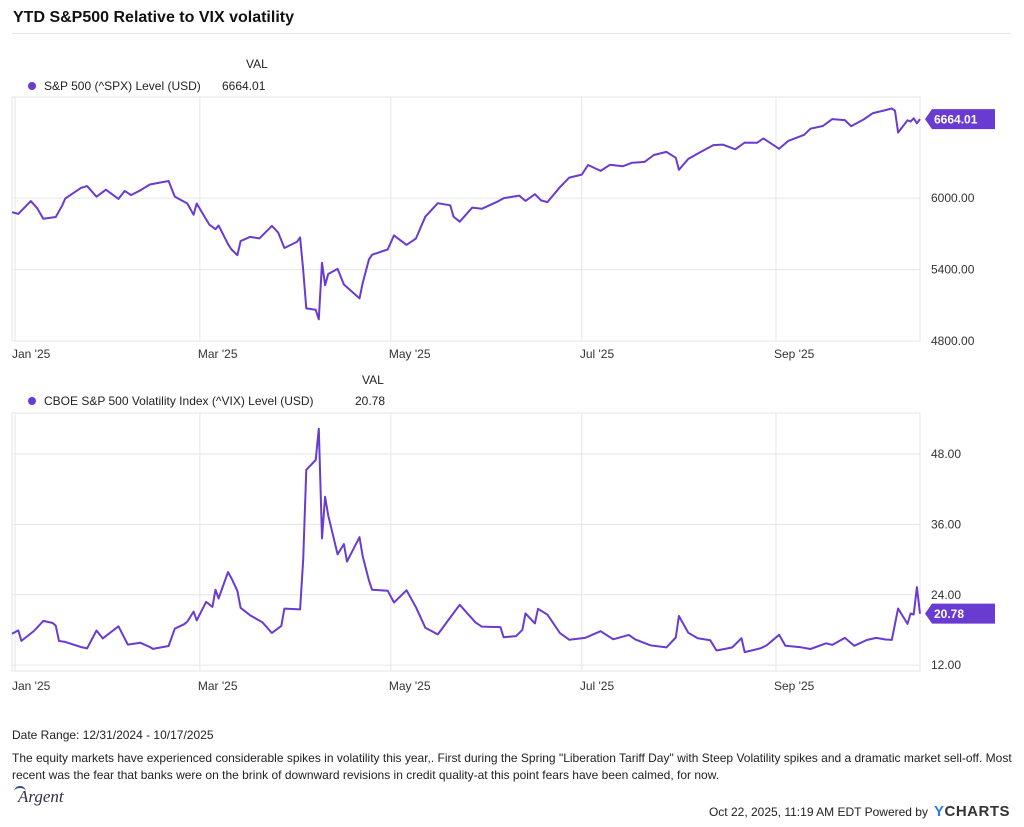 This screenshot has width=1024, height=827. What do you see at coordinates (20, 791) in the screenshot?
I see `argent-logo-icon` at bounding box center [20, 791].